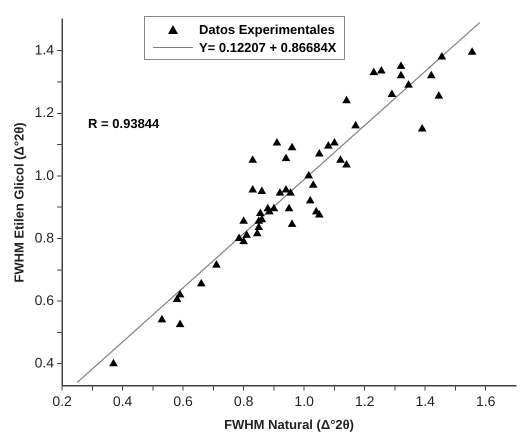  Describe the element at coordinates (244, 400) in the screenshot. I see `x-tick-label: 0.8` at that location.